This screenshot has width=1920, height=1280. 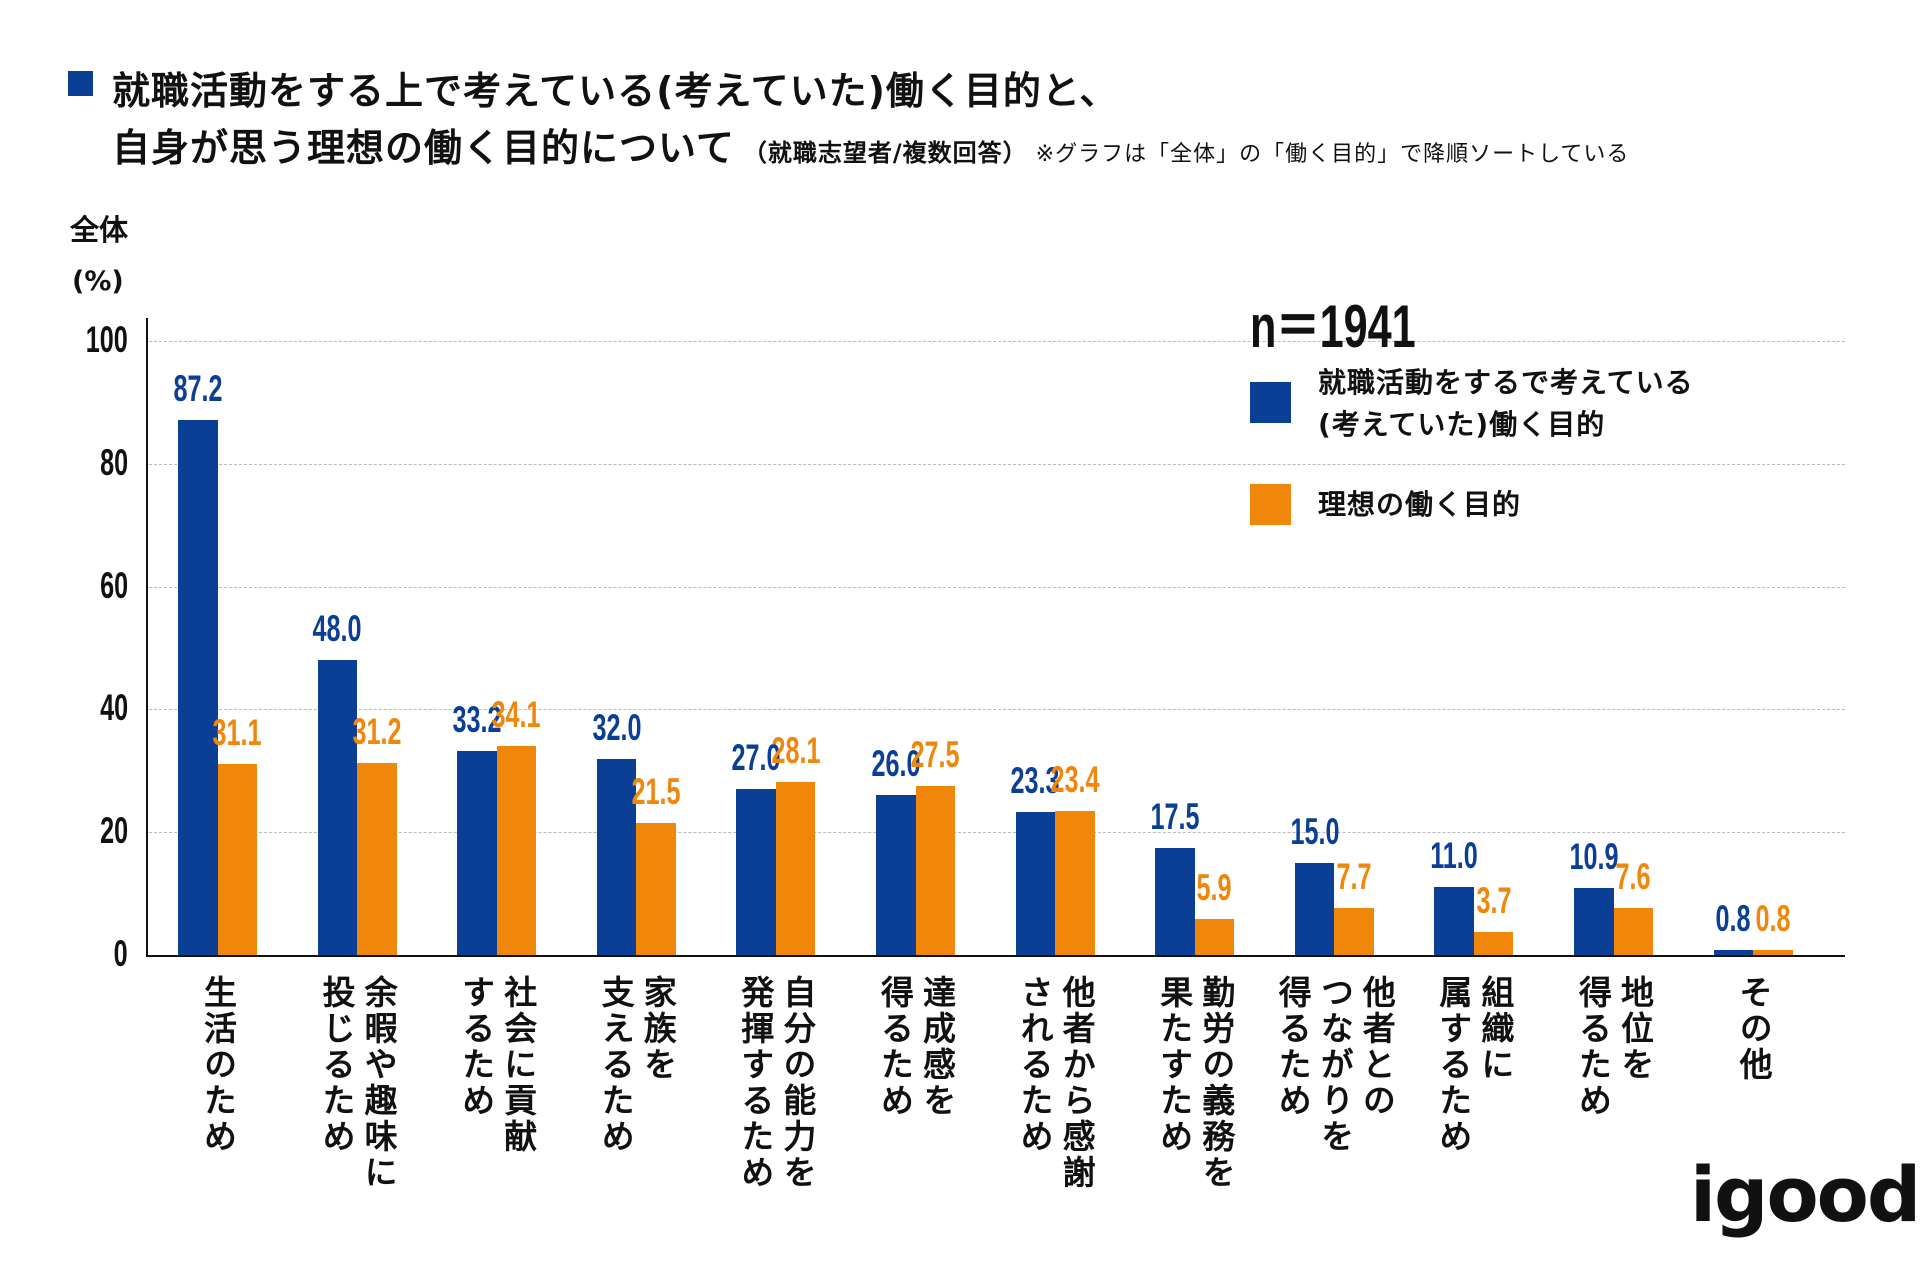 What do you see at coordinates (1035, 780) in the screenshot?
I see `value-label-current-6: 23.3` at bounding box center [1035, 780].